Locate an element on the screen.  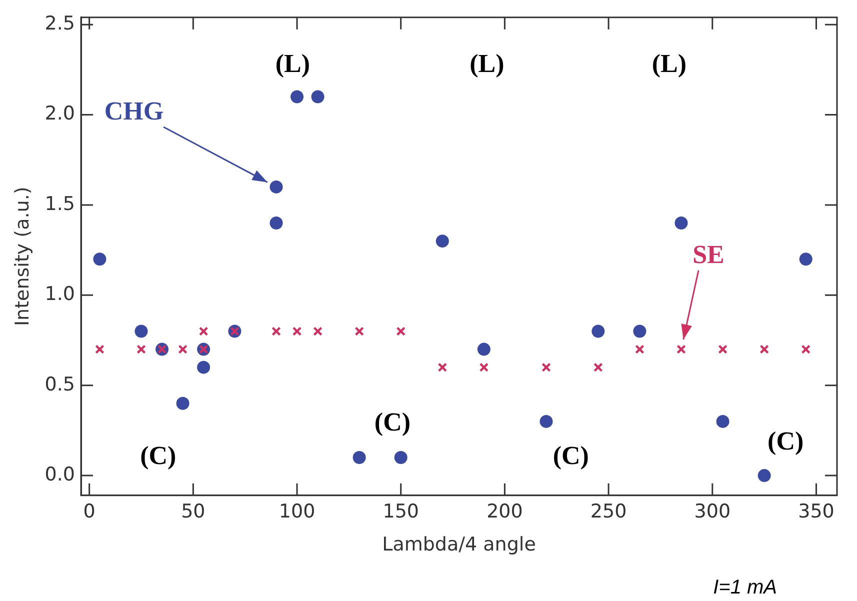
x-tick-label: 0 is located at coordinates (89, 511).